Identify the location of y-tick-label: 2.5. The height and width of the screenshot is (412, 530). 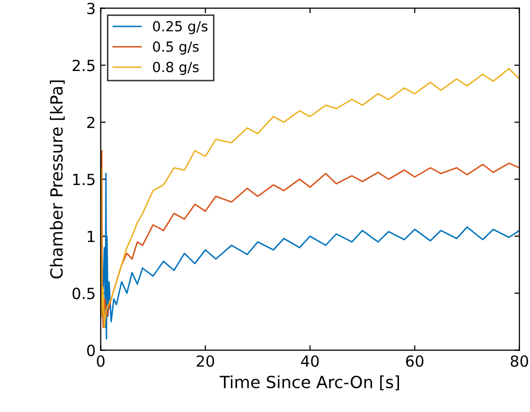
(83, 66).